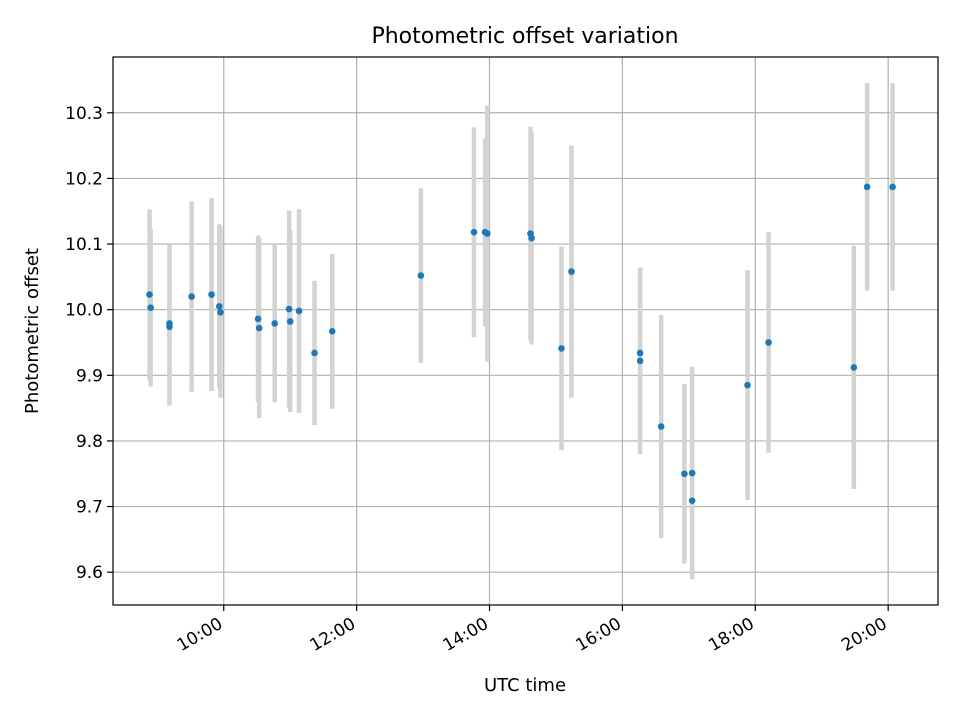  What do you see at coordinates (524, 36) in the screenshot?
I see `chart-title: Photometric offset variation` at bounding box center [524, 36].